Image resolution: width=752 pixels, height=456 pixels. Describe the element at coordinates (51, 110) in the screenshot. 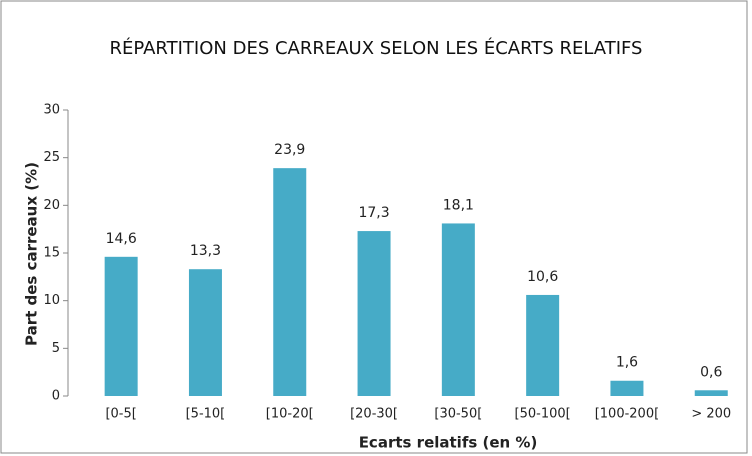

I see `y-tick-label: 30` at that location.